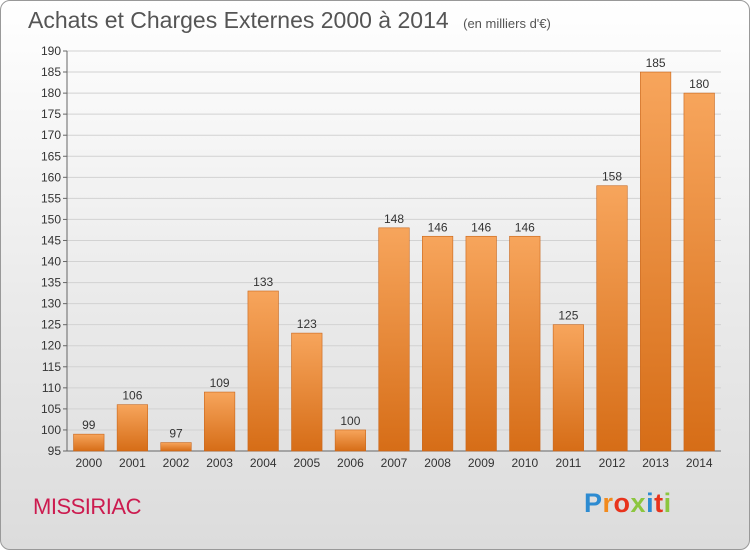  I want to click on logo-letter: o, so click(622, 503).